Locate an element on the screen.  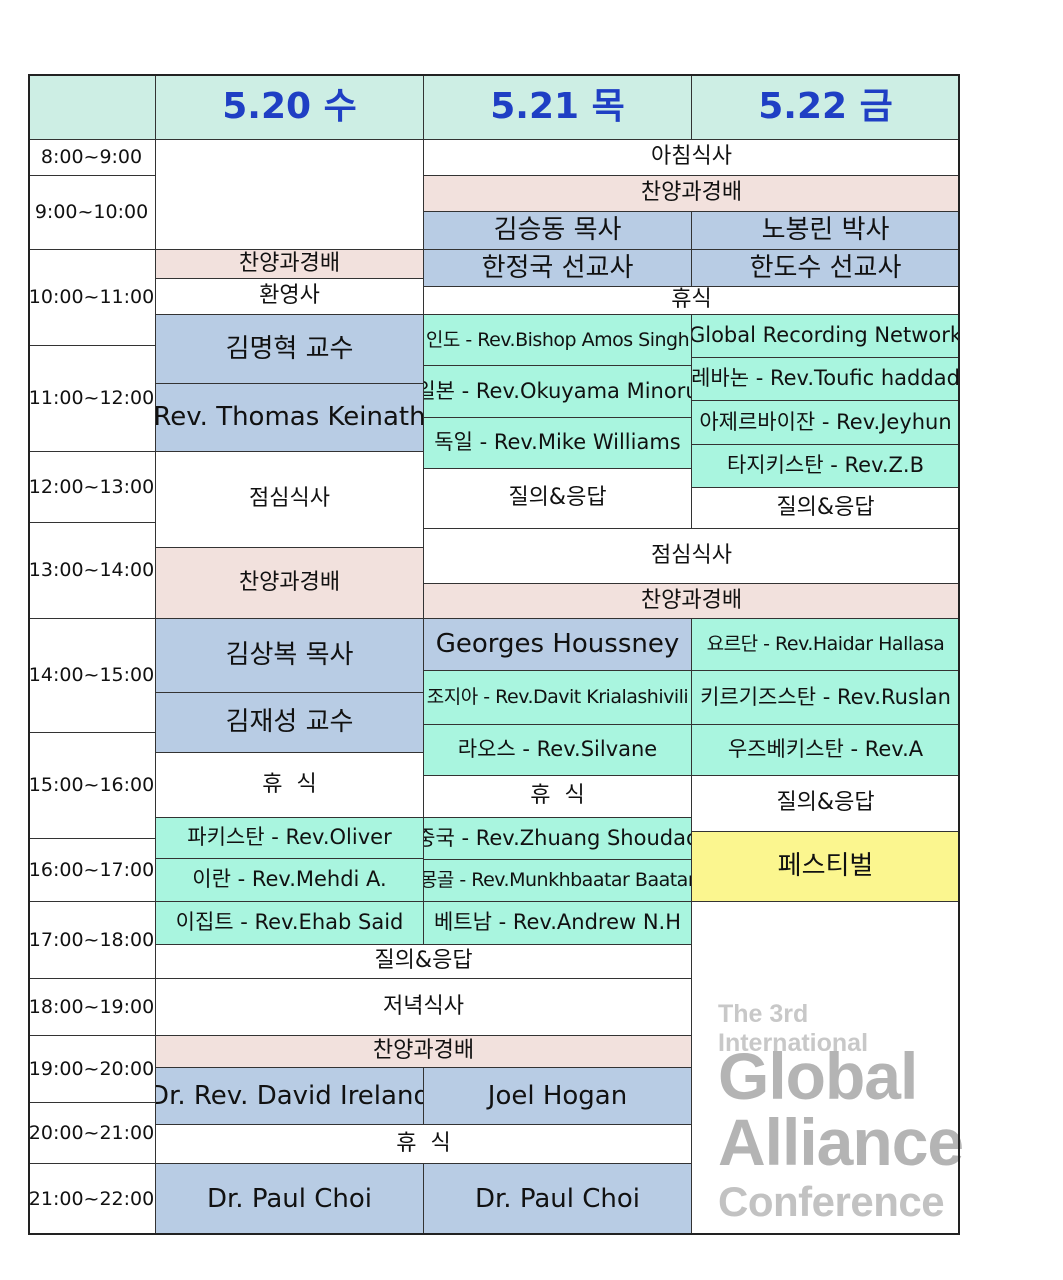
session-speaker: Georges Houssney is located at coordinates (558, 645).